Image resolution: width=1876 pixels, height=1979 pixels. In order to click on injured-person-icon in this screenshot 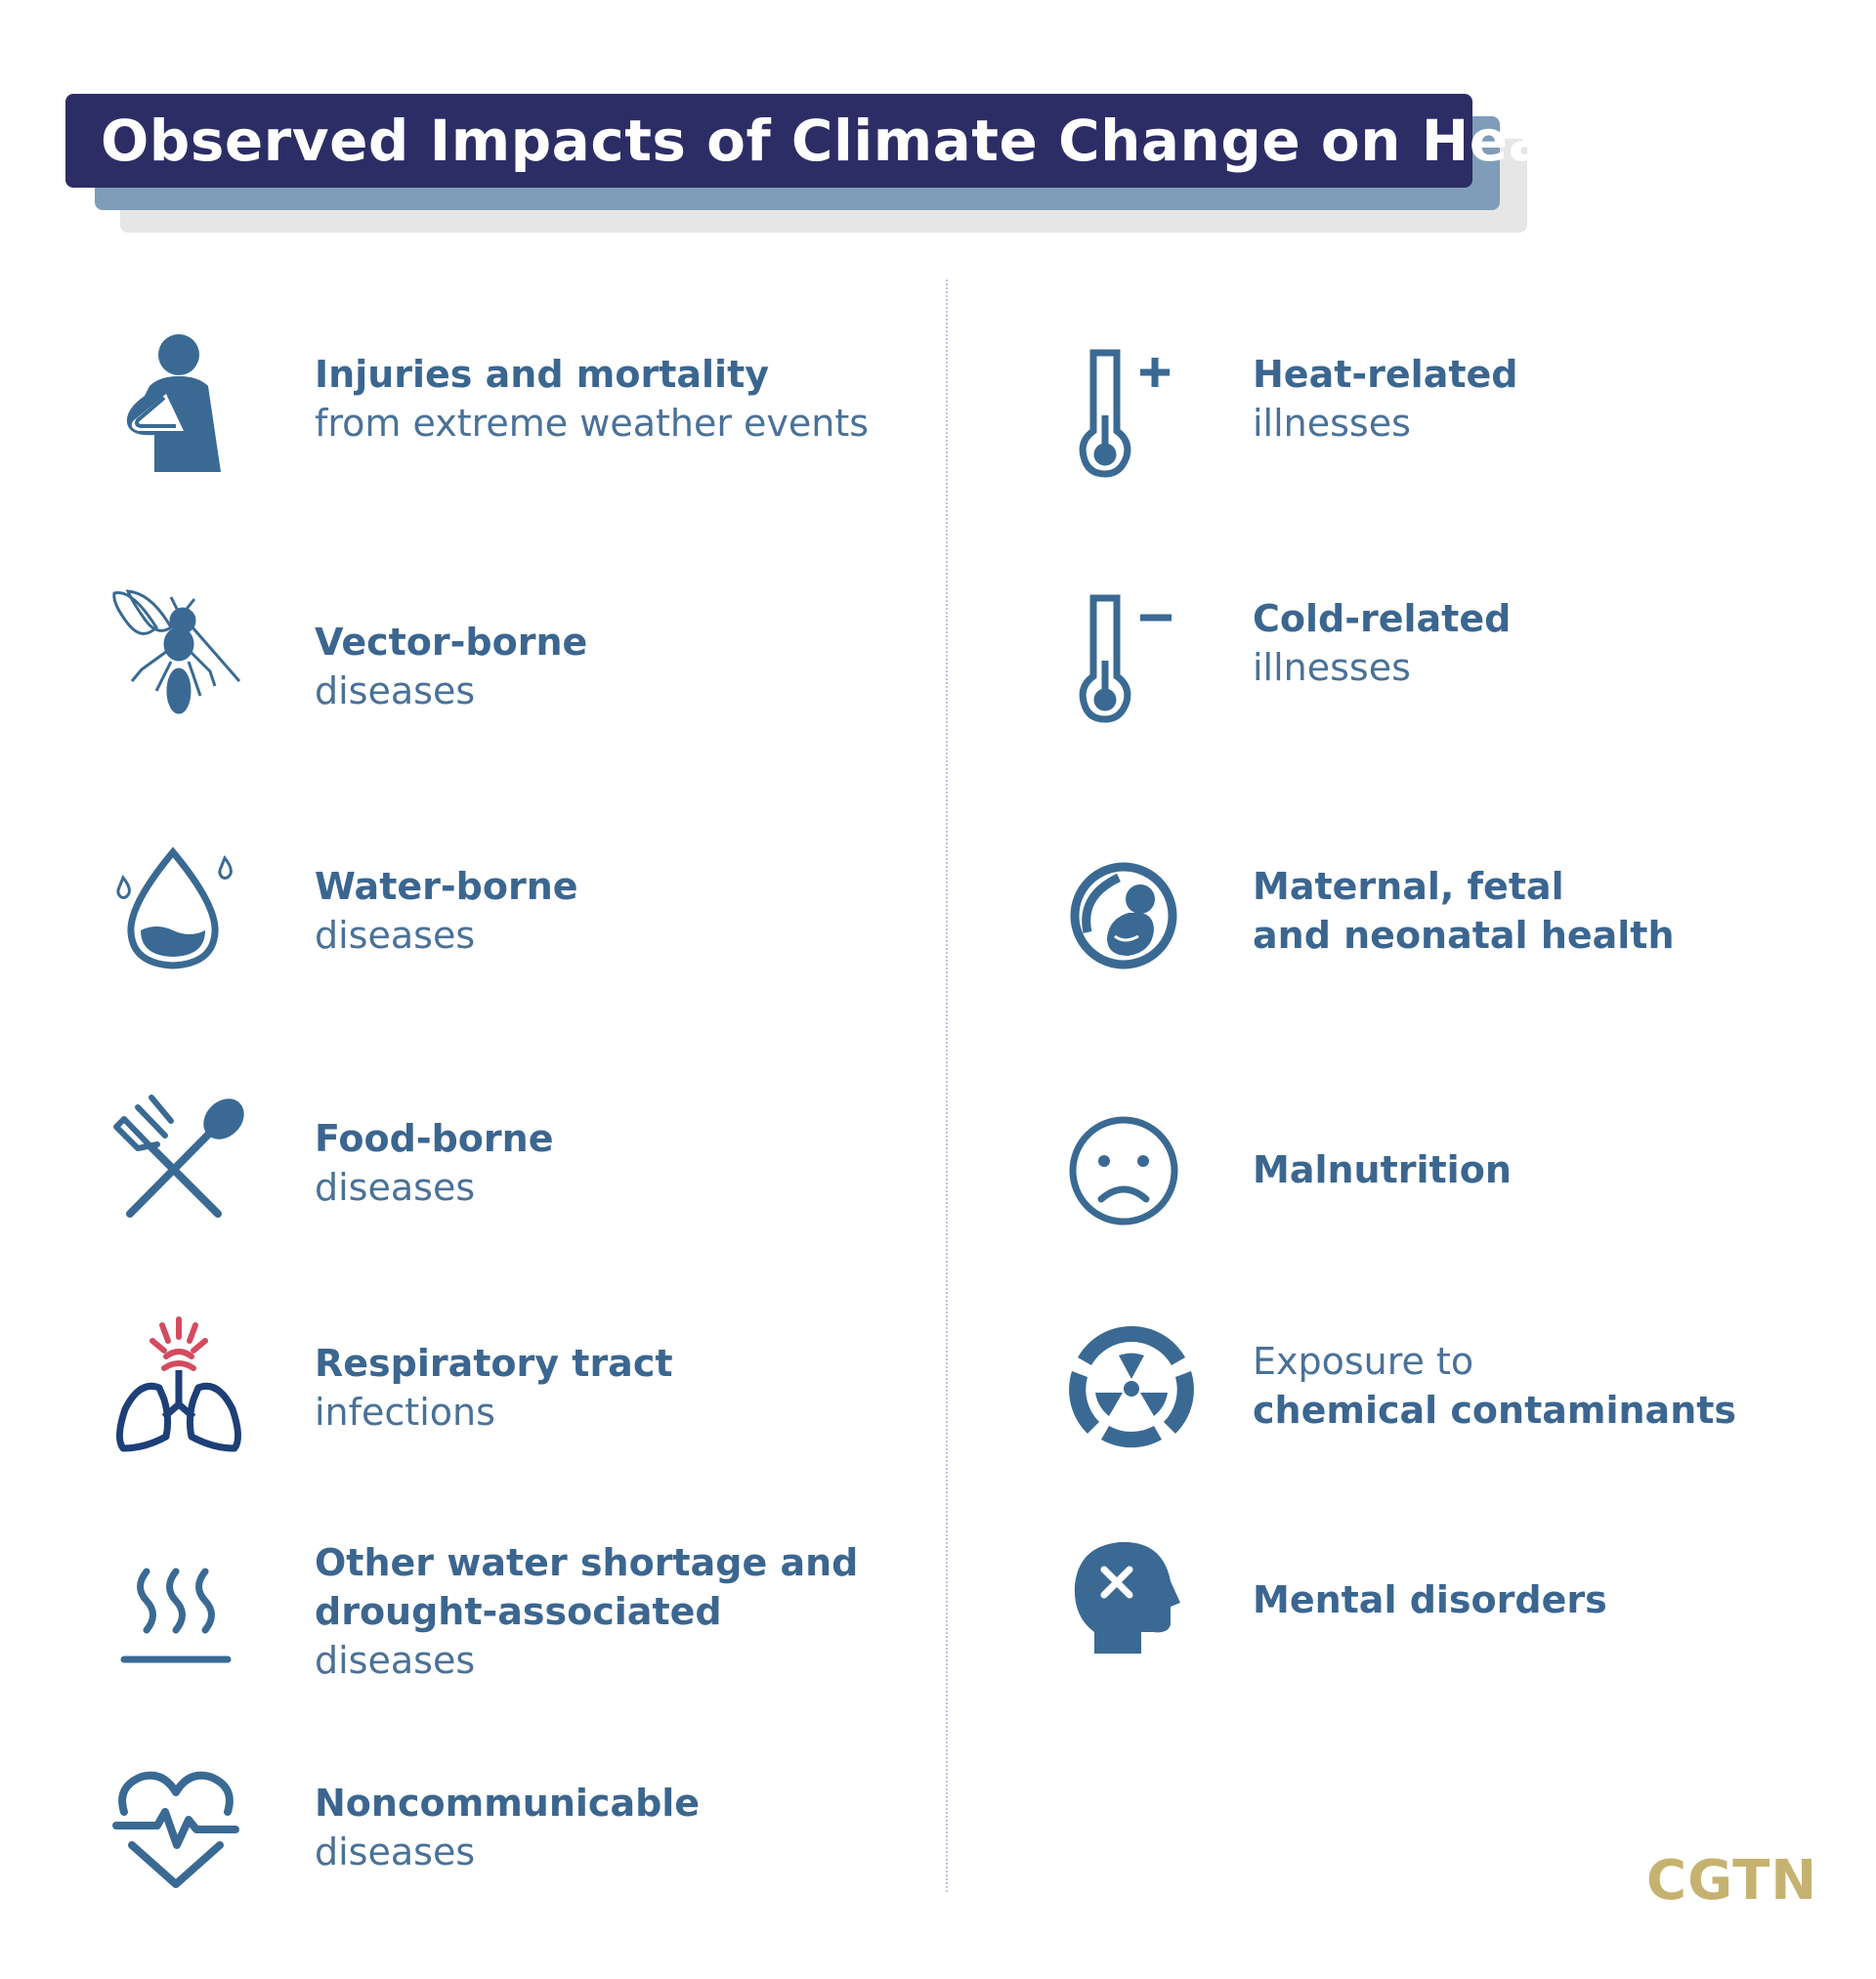, I will do `click(179, 400)`.